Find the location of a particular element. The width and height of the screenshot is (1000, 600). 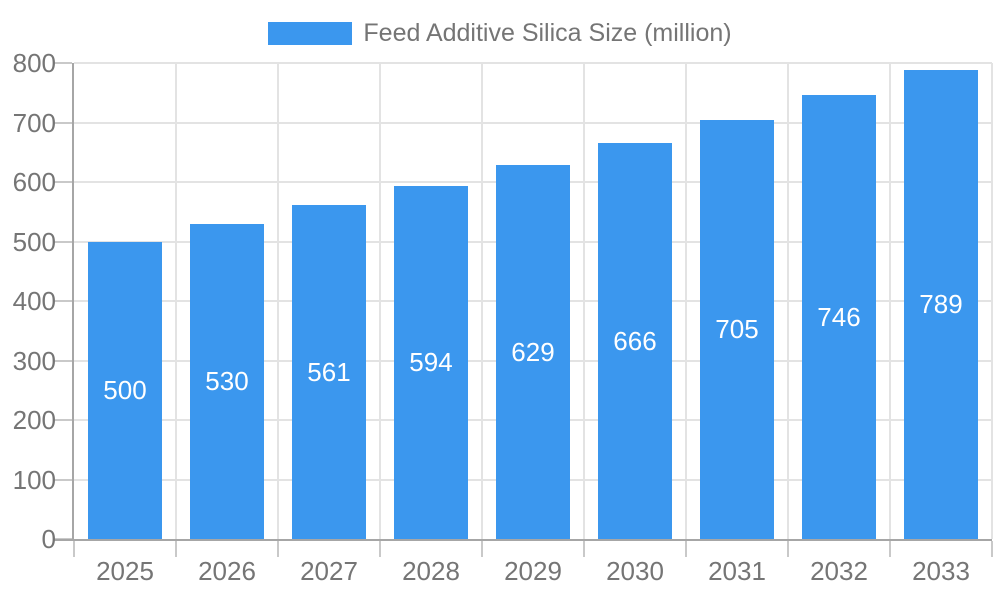

bar-value-label: 561 is located at coordinates (329, 372).